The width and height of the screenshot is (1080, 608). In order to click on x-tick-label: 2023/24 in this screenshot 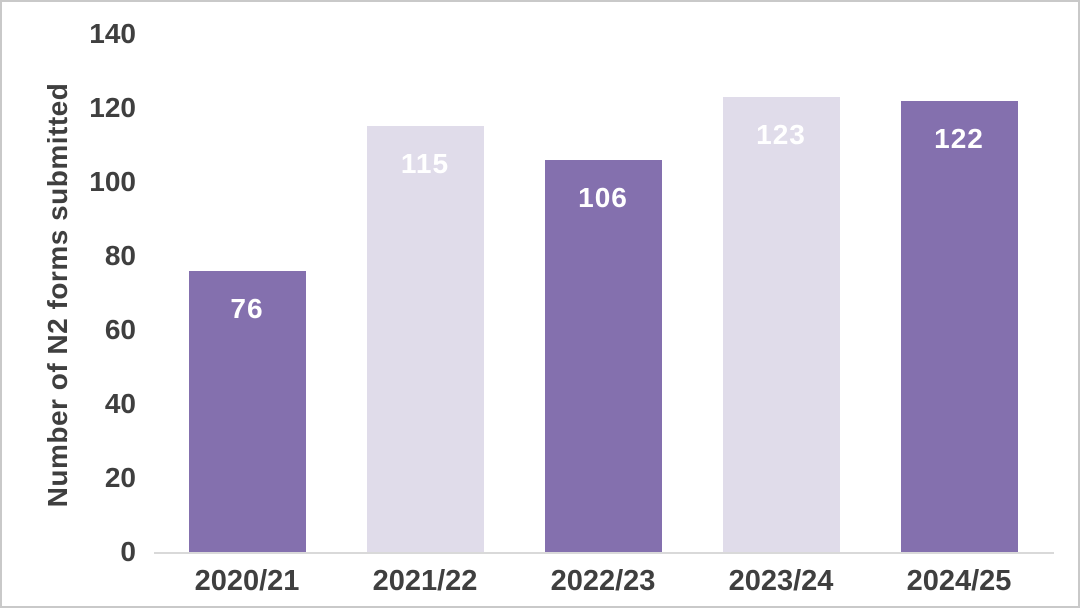, I will do `click(781, 581)`.